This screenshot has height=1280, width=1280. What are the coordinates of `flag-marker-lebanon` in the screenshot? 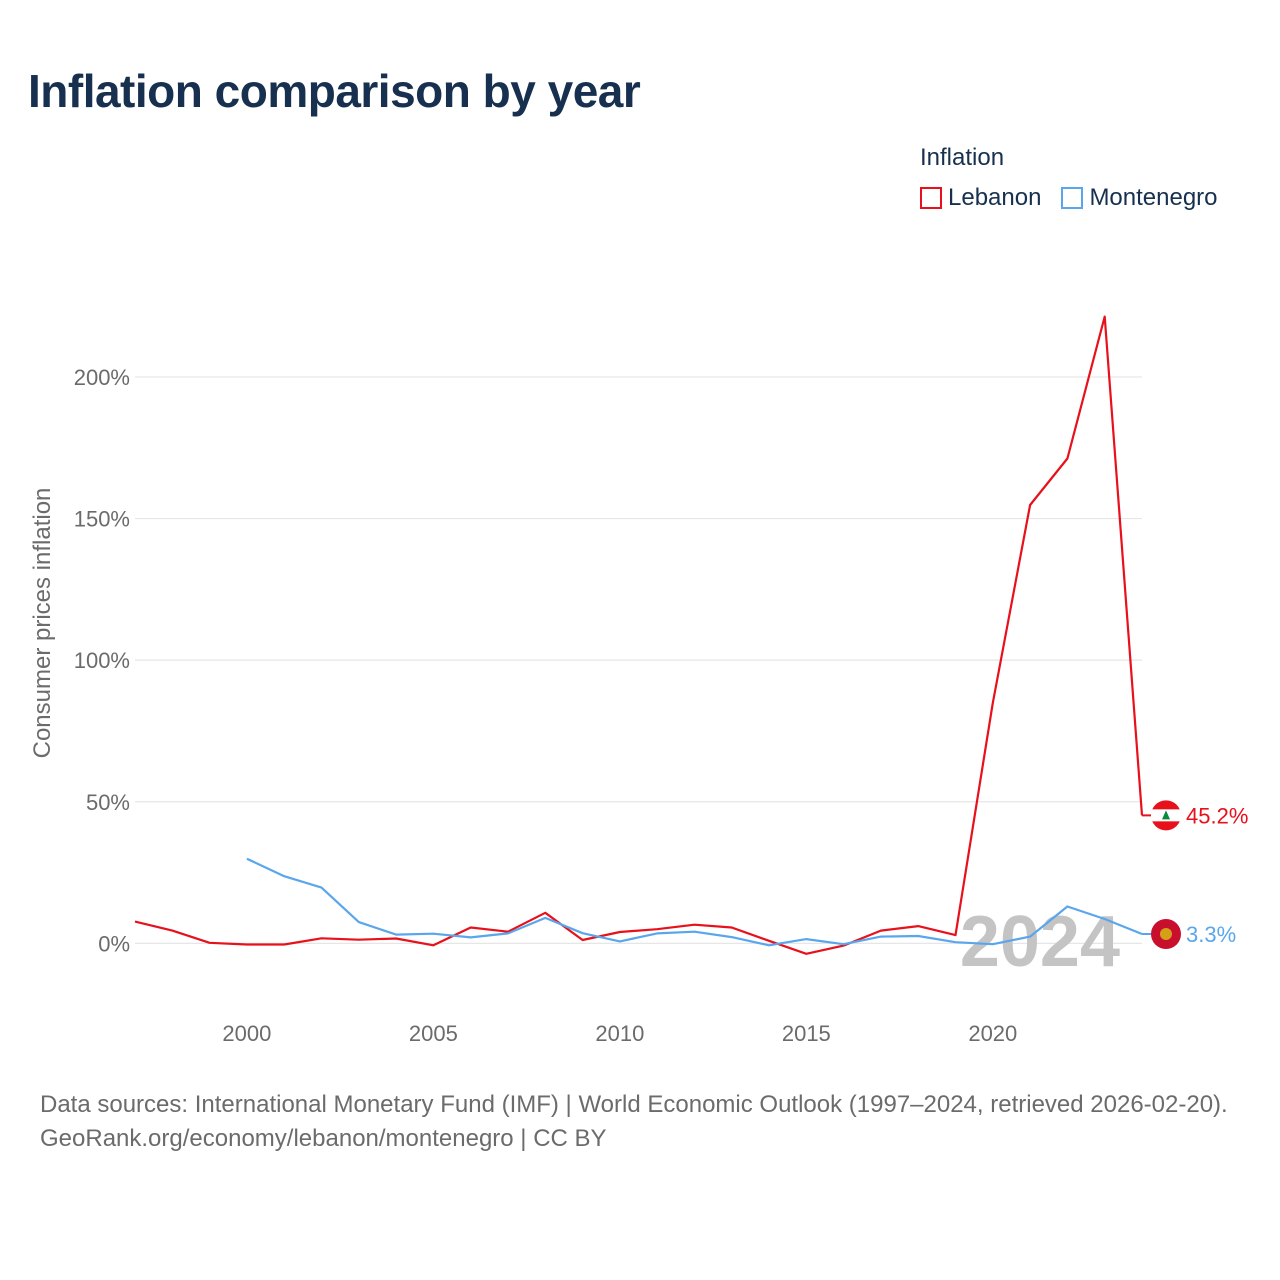 It's located at (1166, 815).